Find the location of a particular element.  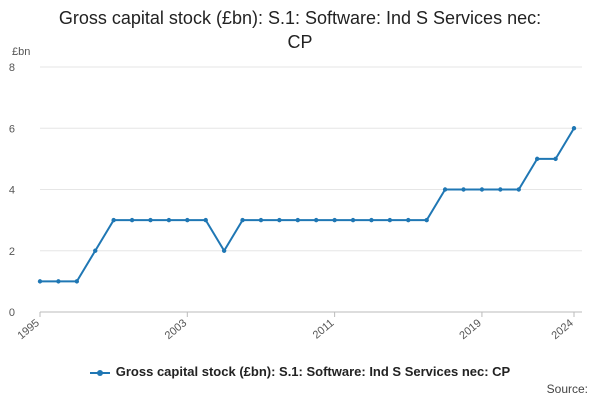

source-label: Source: is located at coordinates (567, 389).